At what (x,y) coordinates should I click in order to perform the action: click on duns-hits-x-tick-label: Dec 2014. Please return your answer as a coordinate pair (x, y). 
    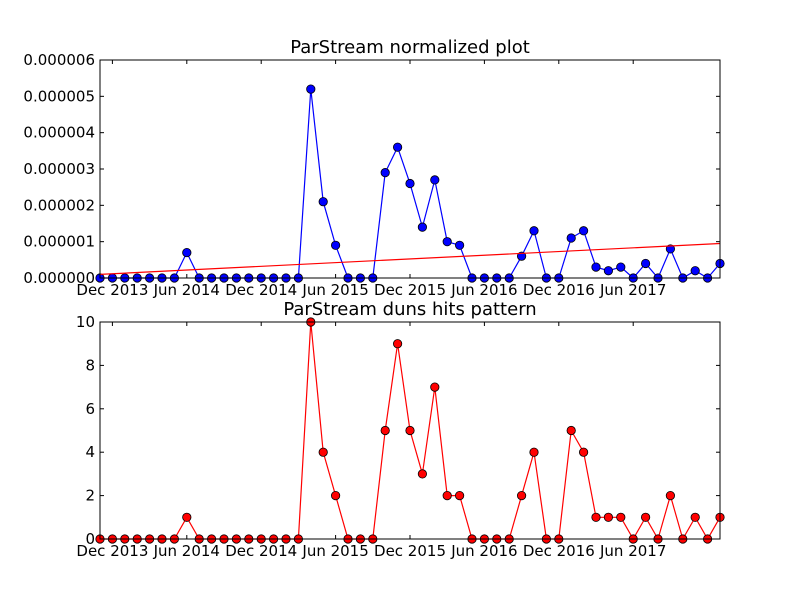
    Looking at the image, I should click on (261, 551).